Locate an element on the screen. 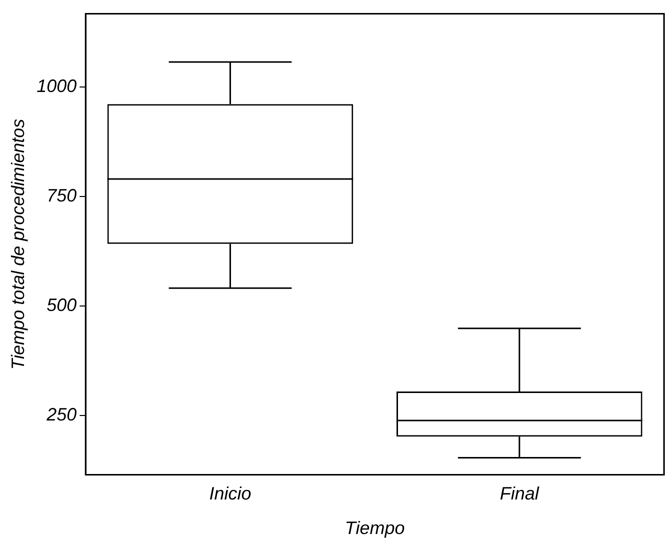 The image size is (665, 548). x-tick-label: Final is located at coordinates (520, 494).